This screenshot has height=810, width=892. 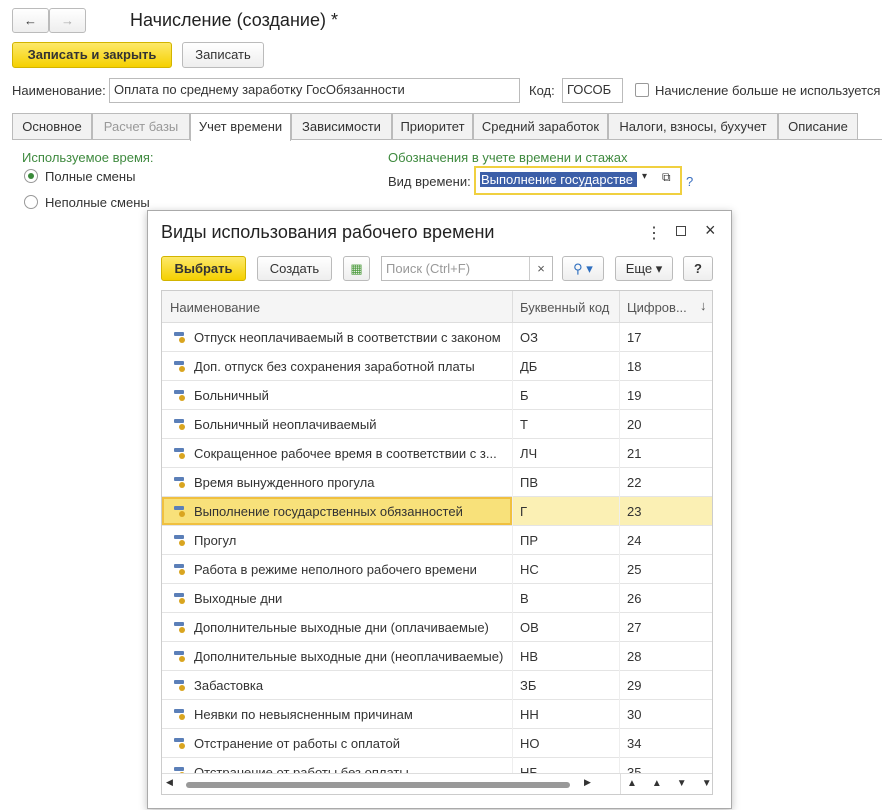 I want to click on cell: Больничный, so click(x=231, y=395).